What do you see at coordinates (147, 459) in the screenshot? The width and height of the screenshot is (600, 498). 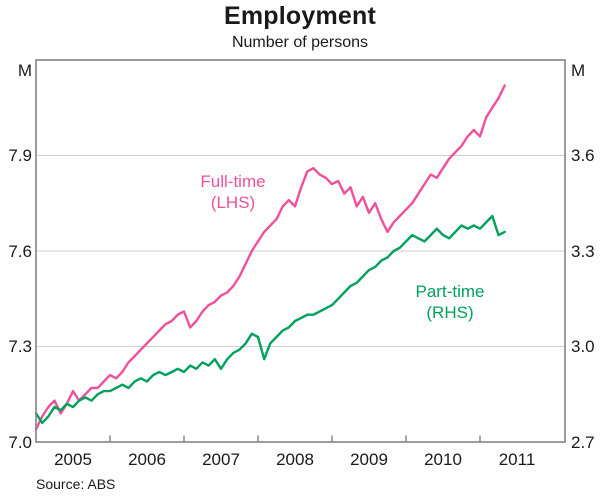 I see `x-axis-year-label: 2006` at bounding box center [147, 459].